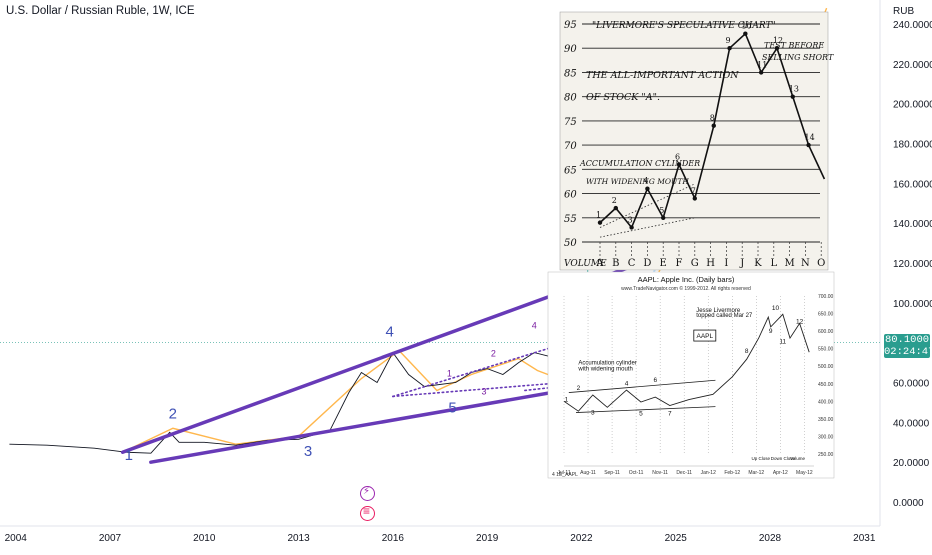 This screenshot has height=555, width=932. I want to click on x-tick-label: 2019, so click(487, 538).